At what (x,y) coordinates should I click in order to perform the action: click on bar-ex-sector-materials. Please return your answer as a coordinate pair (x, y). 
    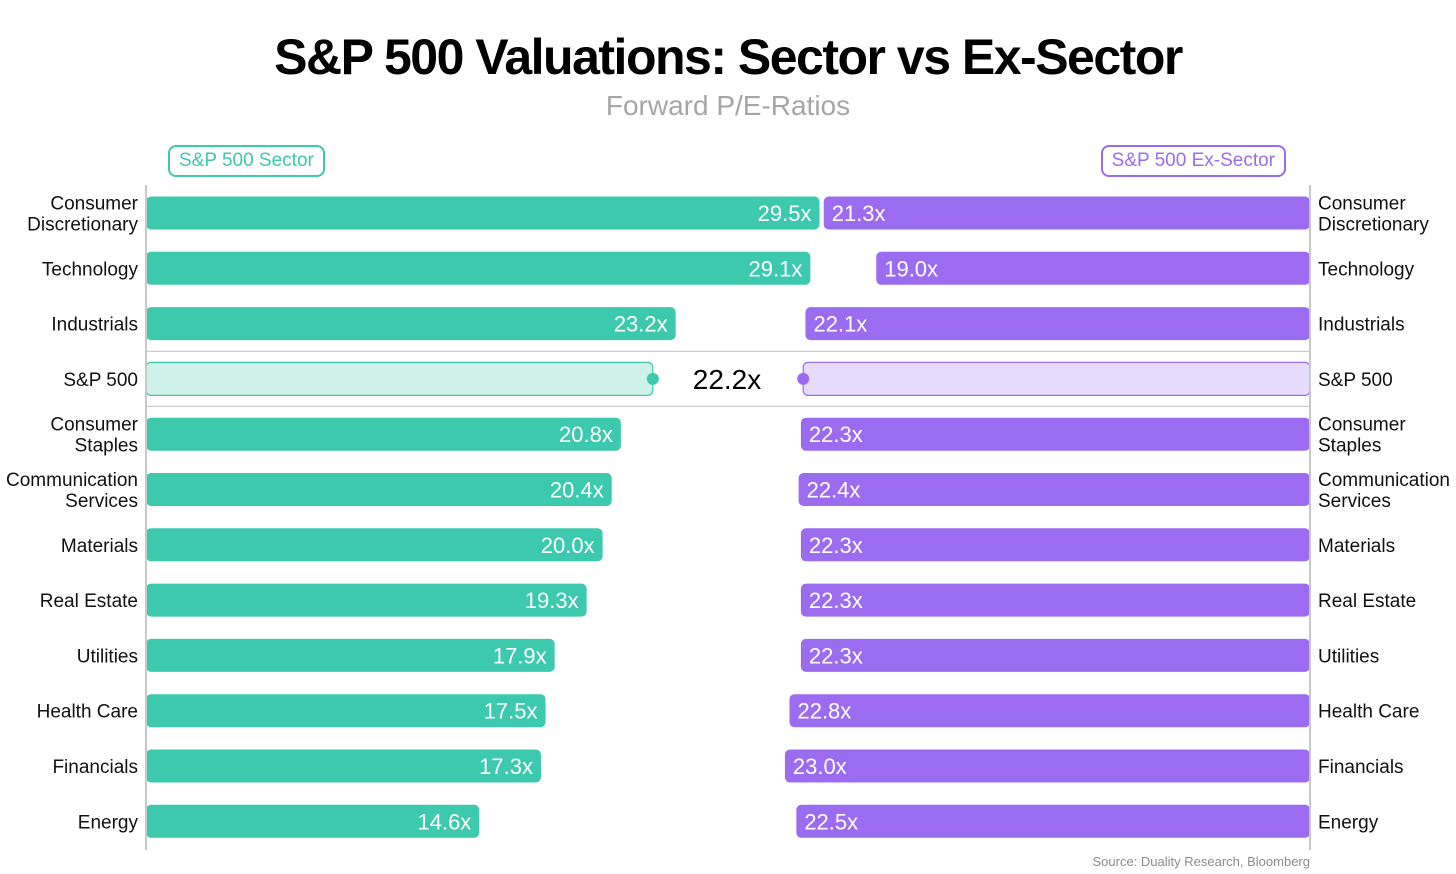
    Looking at the image, I should click on (1055, 545).